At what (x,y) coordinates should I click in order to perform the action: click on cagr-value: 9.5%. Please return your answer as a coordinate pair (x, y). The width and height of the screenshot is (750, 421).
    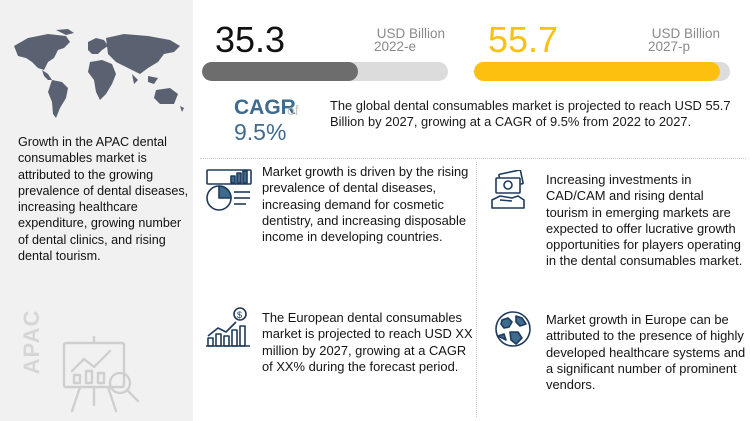
    Looking at the image, I should click on (260, 132).